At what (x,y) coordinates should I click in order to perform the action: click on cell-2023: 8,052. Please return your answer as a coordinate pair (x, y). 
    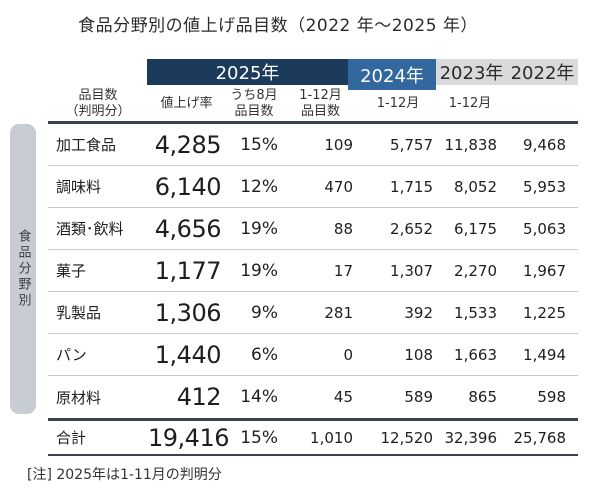
    Looking at the image, I should click on (475, 186).